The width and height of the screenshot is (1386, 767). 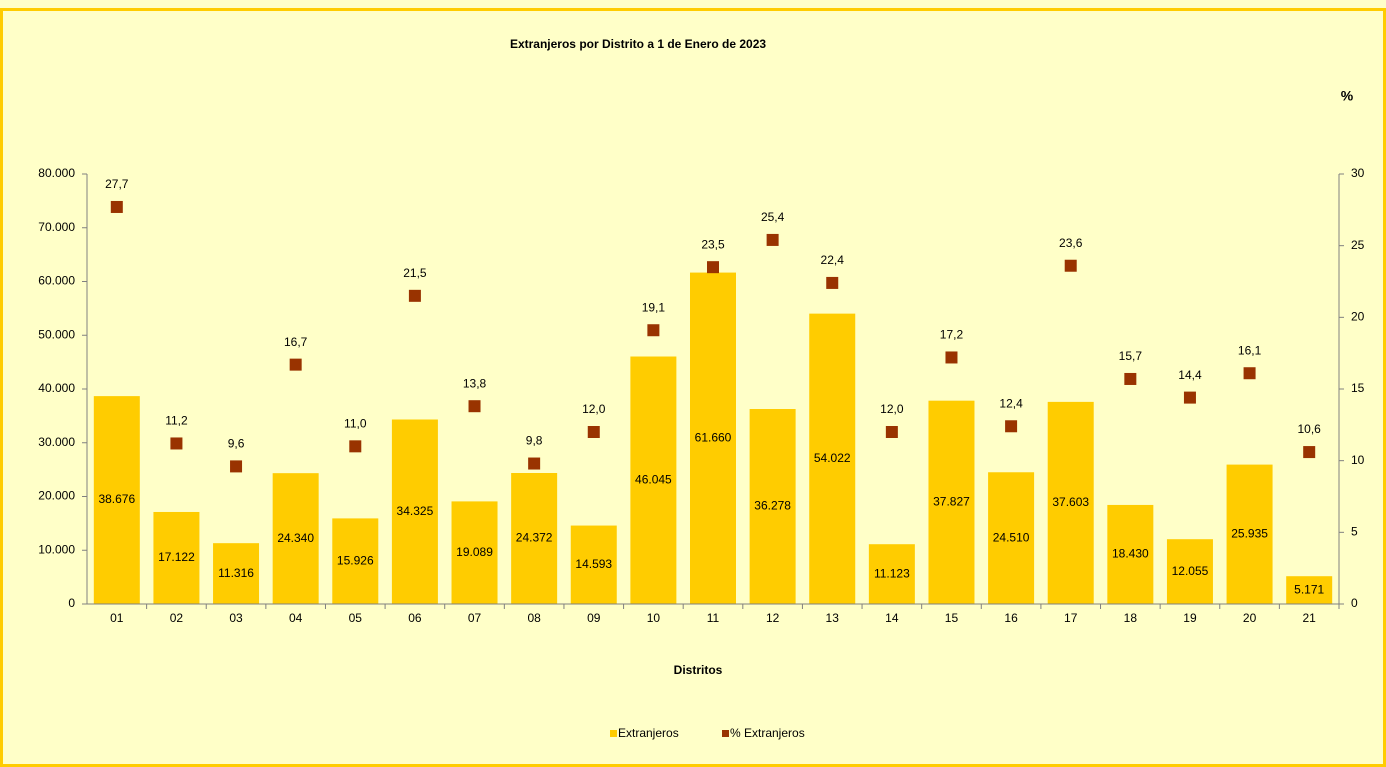 I want to click on marker-value-label: 11,0, so click(x=355, y=424).